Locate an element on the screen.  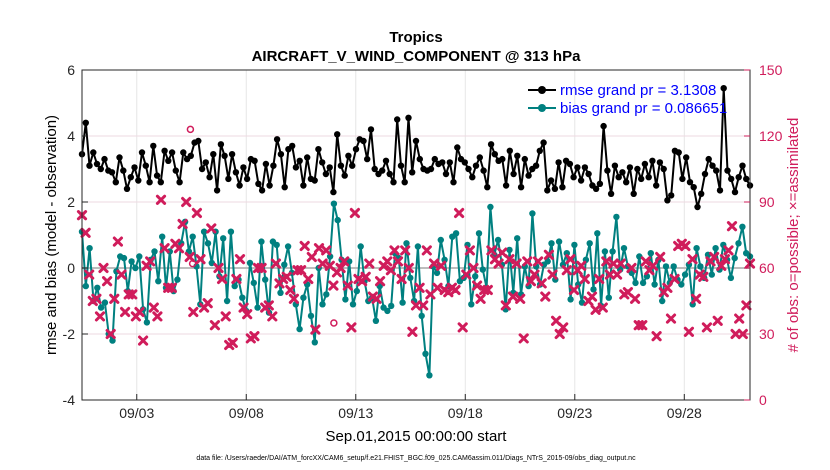
chart-title: Tropics is located at coordinates (415, 37).